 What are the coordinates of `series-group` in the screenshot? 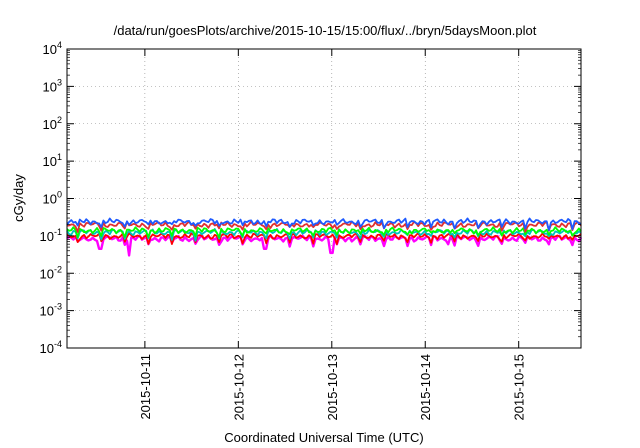 It's located at (324, 237).